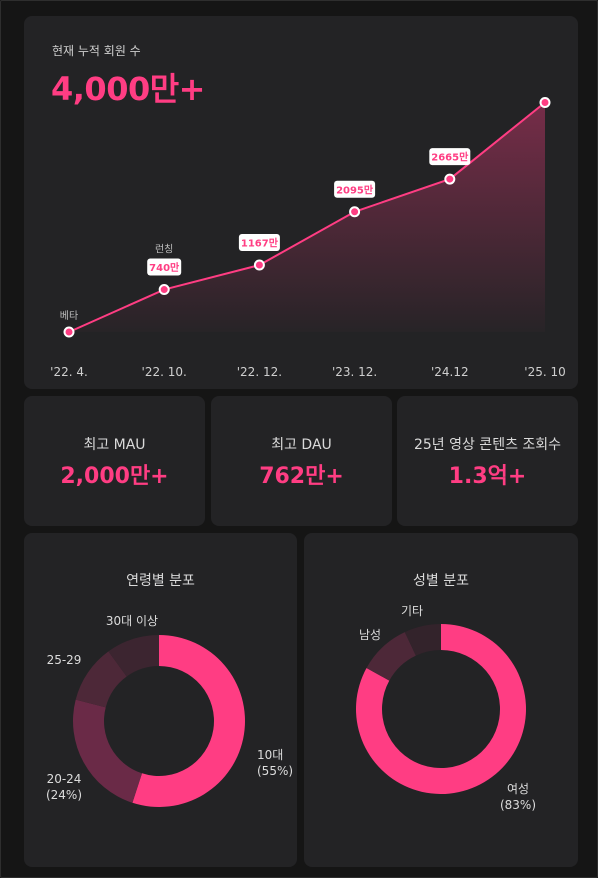  I want to click on data-label: 2665만, so click(450, 157).